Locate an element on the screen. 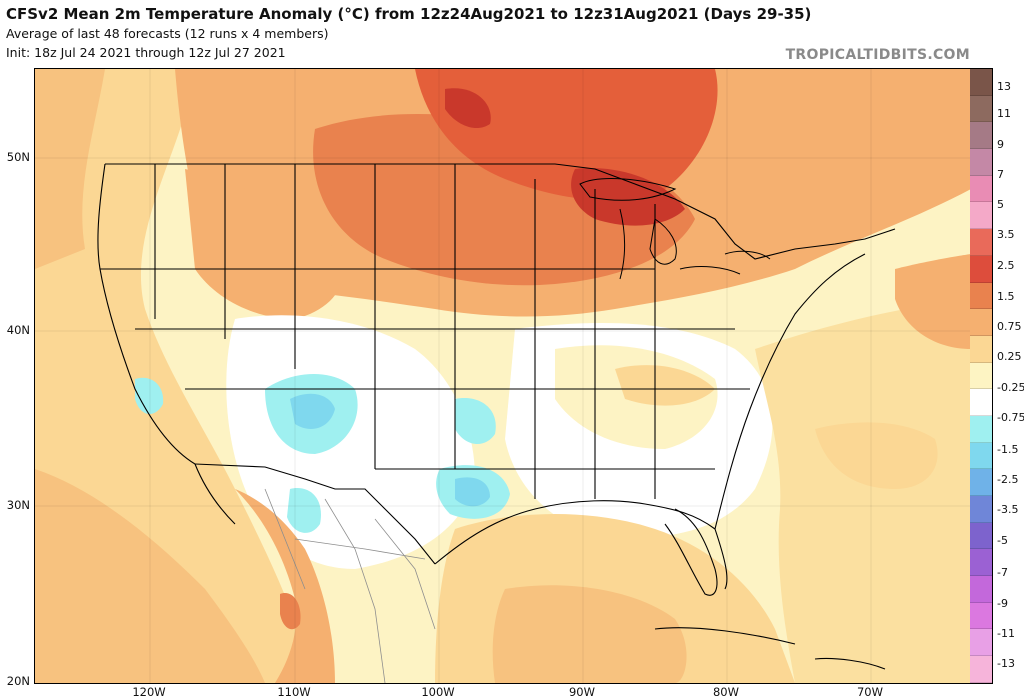 The image size is (1024, 700). lon-label-120w: 120W is located at coordinates (149, 692).